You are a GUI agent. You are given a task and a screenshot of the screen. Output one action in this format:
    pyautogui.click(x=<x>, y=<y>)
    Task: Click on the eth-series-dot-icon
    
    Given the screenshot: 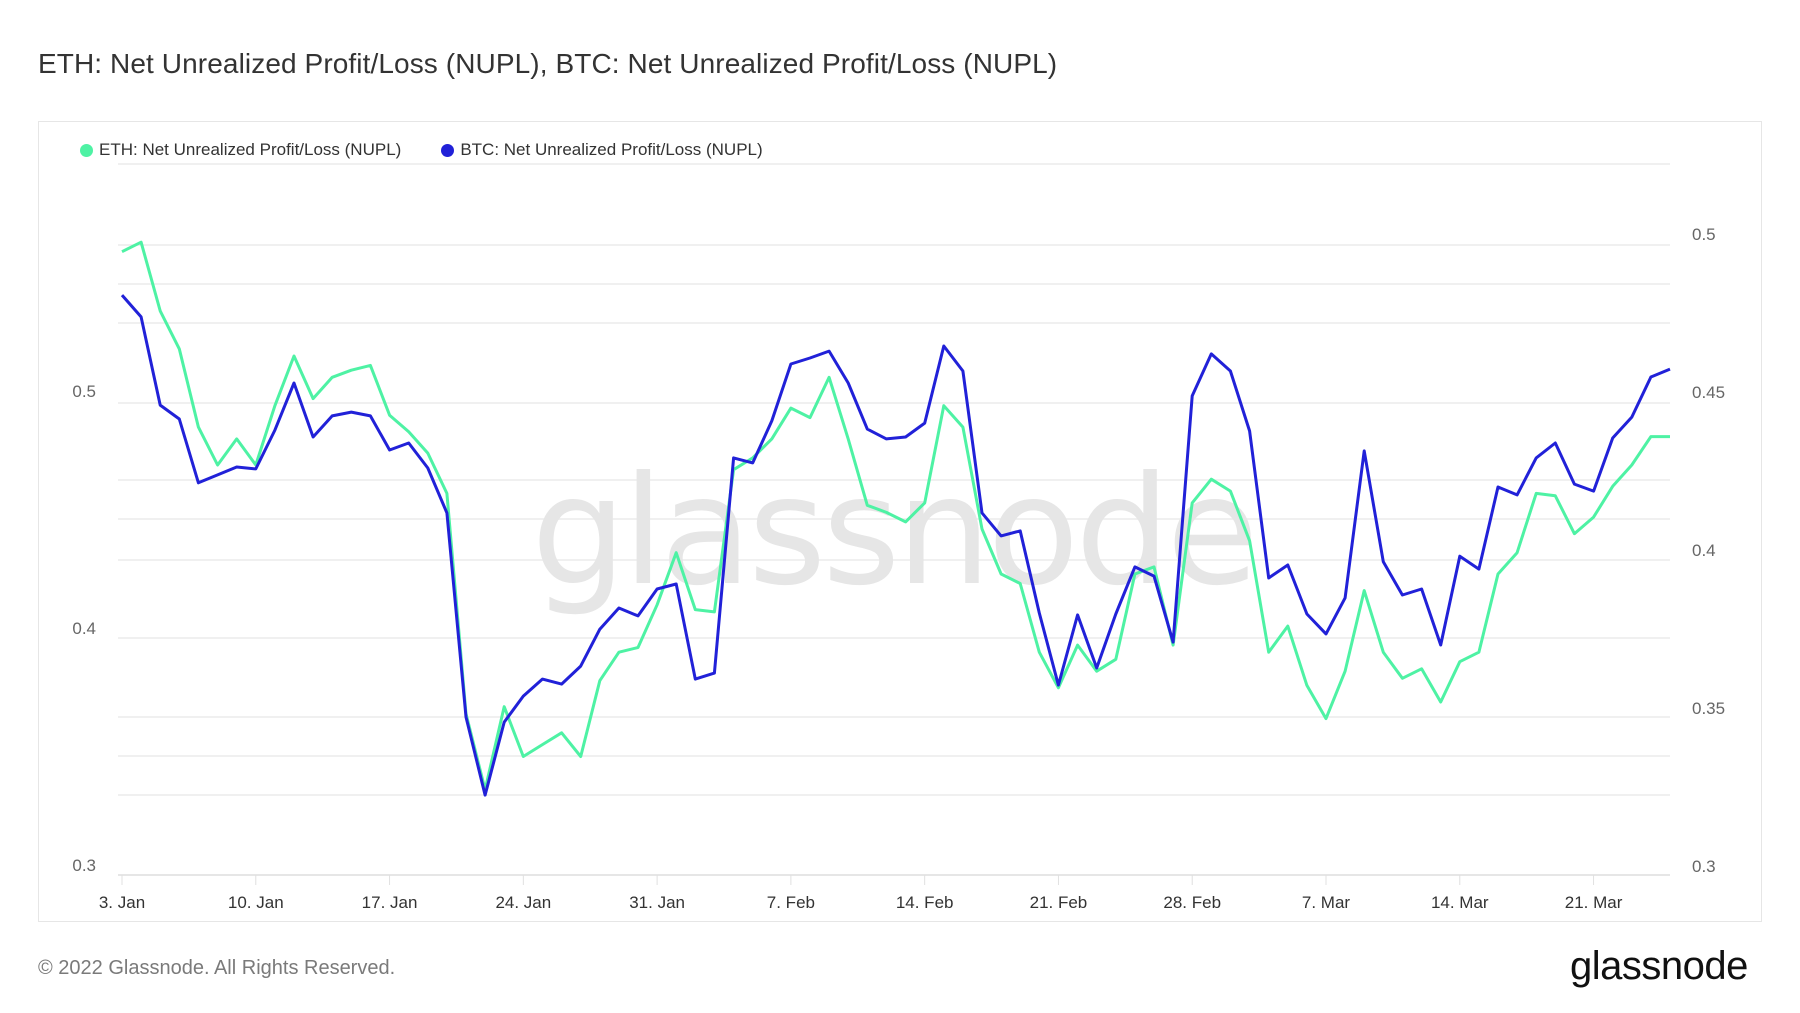 What is the action you would take?
    pyautogui.click(x=86, y=150)
    